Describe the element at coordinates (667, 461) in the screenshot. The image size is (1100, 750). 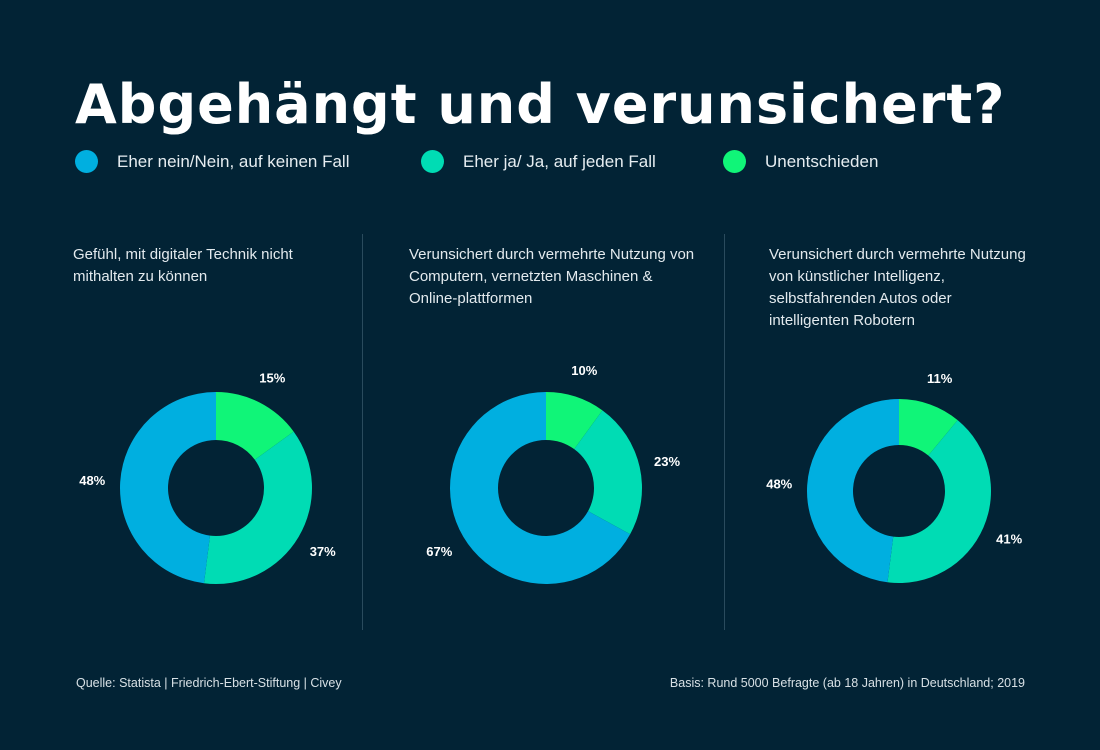
I see `donut-2-label-yes: 23%` at that location.